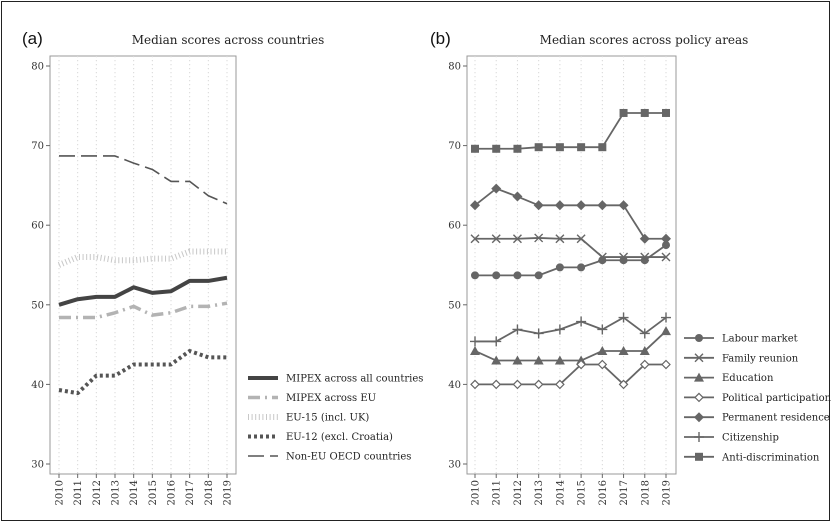 The image size is (833, 524). Describe the element at coordinates (454, 146) in the screenshot. I see `panel-b-ytick-label: 70` at that location.